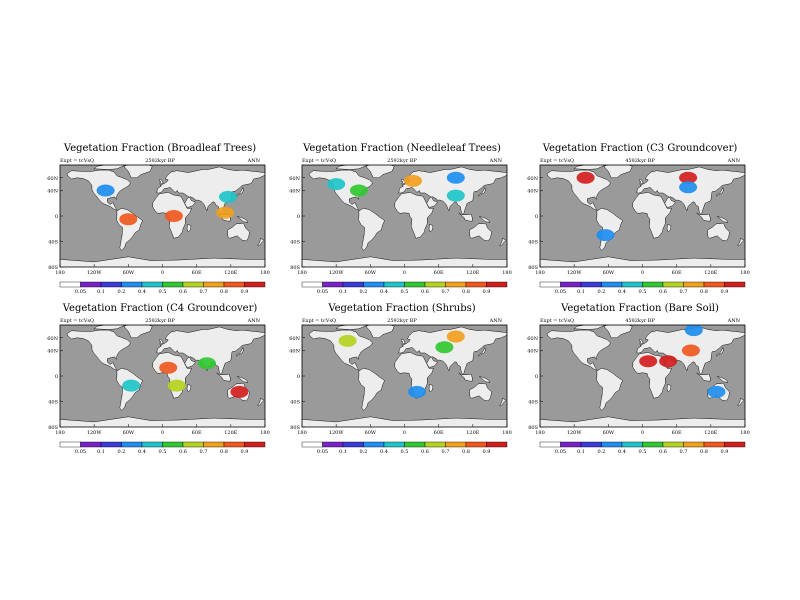 The image size is (800, 600). Describe the element at coordinates (482, 351) in the screenshot. I see `land-japan` at that location.